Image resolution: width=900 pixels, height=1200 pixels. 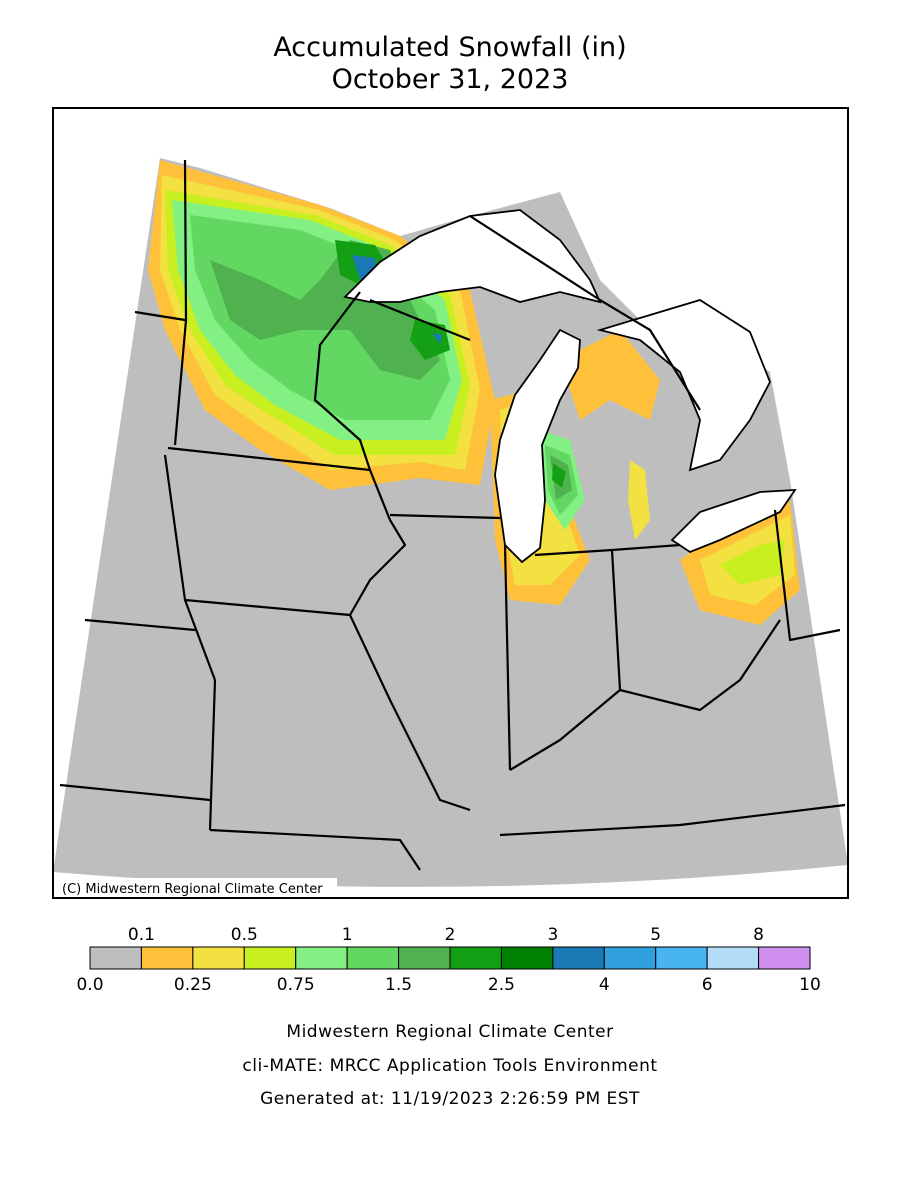 I want to click on legend-label: 2, so click(x=450, y=935).